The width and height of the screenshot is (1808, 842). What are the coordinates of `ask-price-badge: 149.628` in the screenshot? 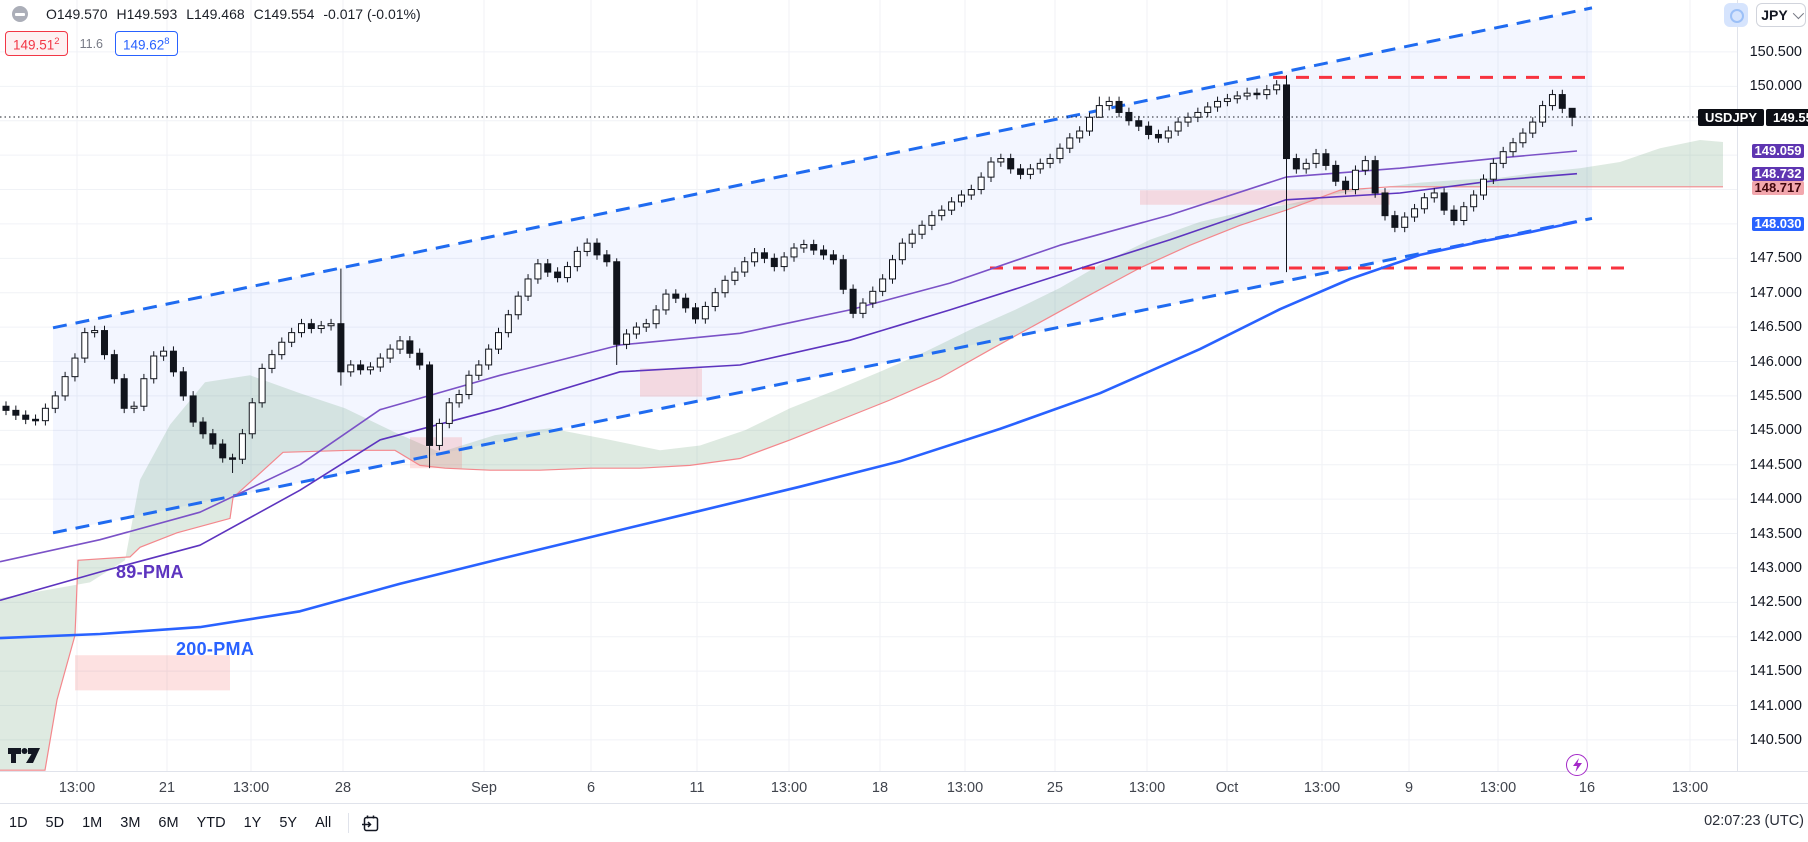 It's located at (146, 43).